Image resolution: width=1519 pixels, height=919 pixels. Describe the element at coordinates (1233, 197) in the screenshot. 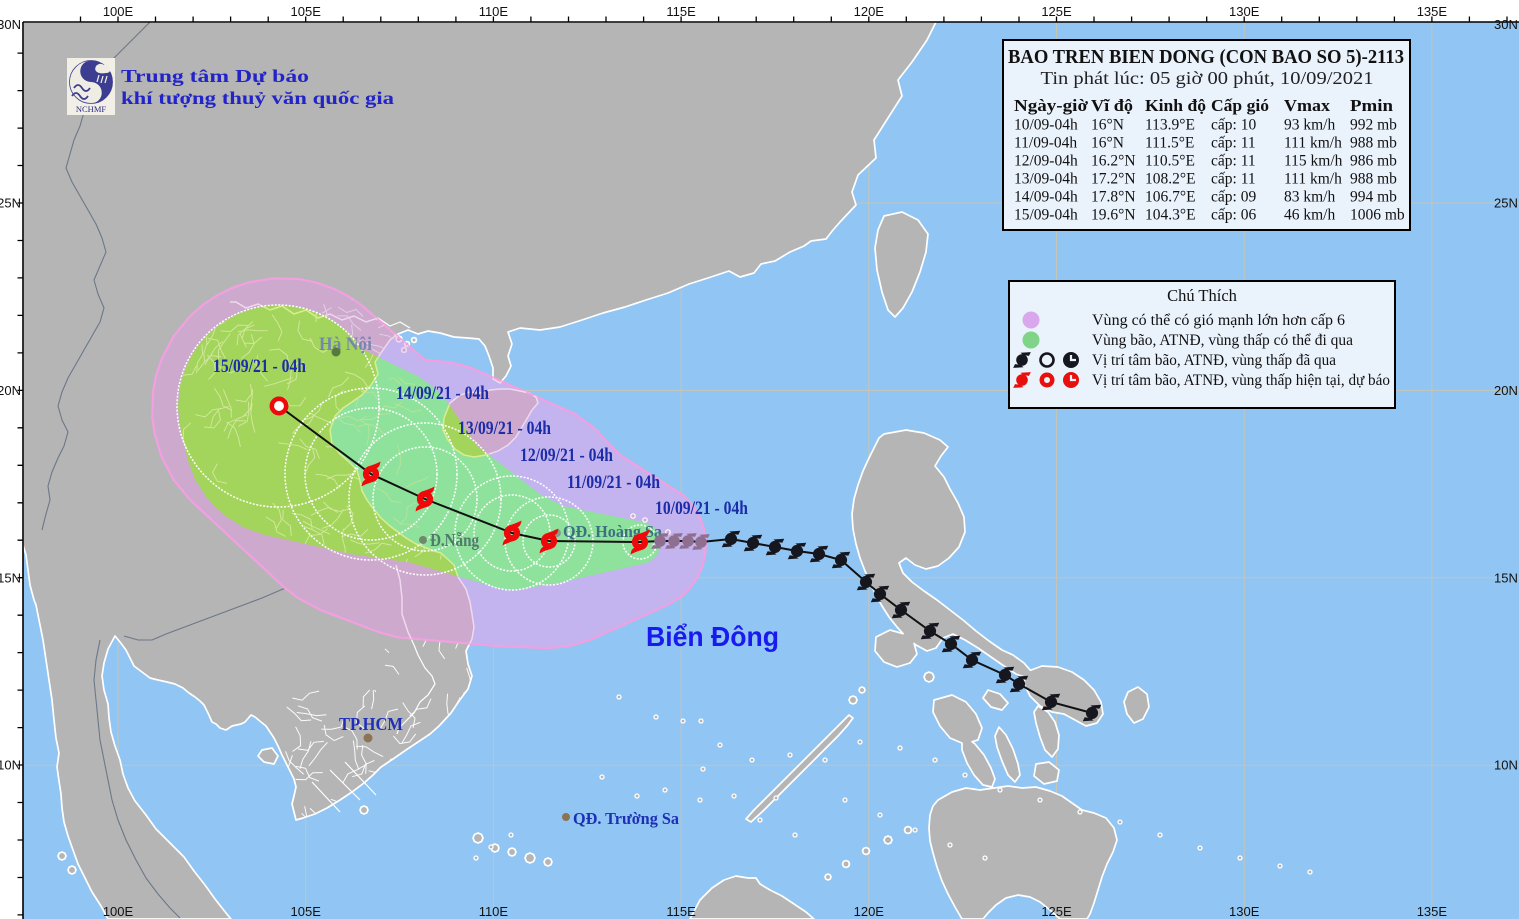

I see `svg-text: cấp: 09` at that location.